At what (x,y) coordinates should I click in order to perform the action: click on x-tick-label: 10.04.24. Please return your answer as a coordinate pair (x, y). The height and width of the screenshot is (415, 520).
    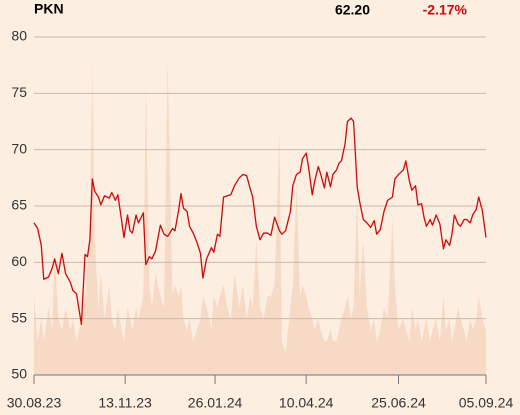
    Looking at the image, I should click on (306, 403).